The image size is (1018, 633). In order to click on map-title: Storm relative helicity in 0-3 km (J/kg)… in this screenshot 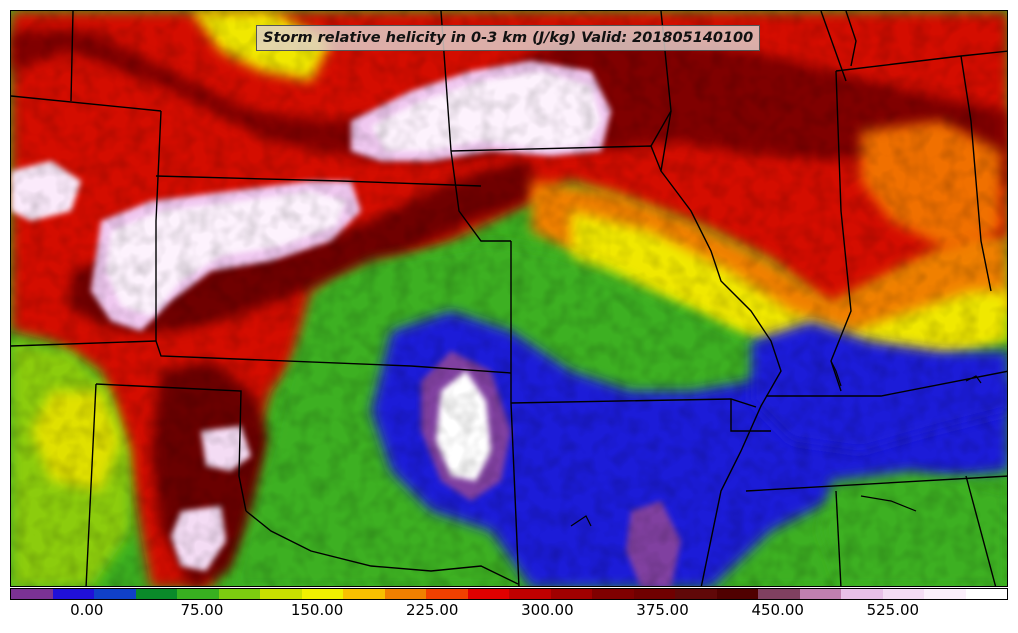, I will do `click(508, 38)`.